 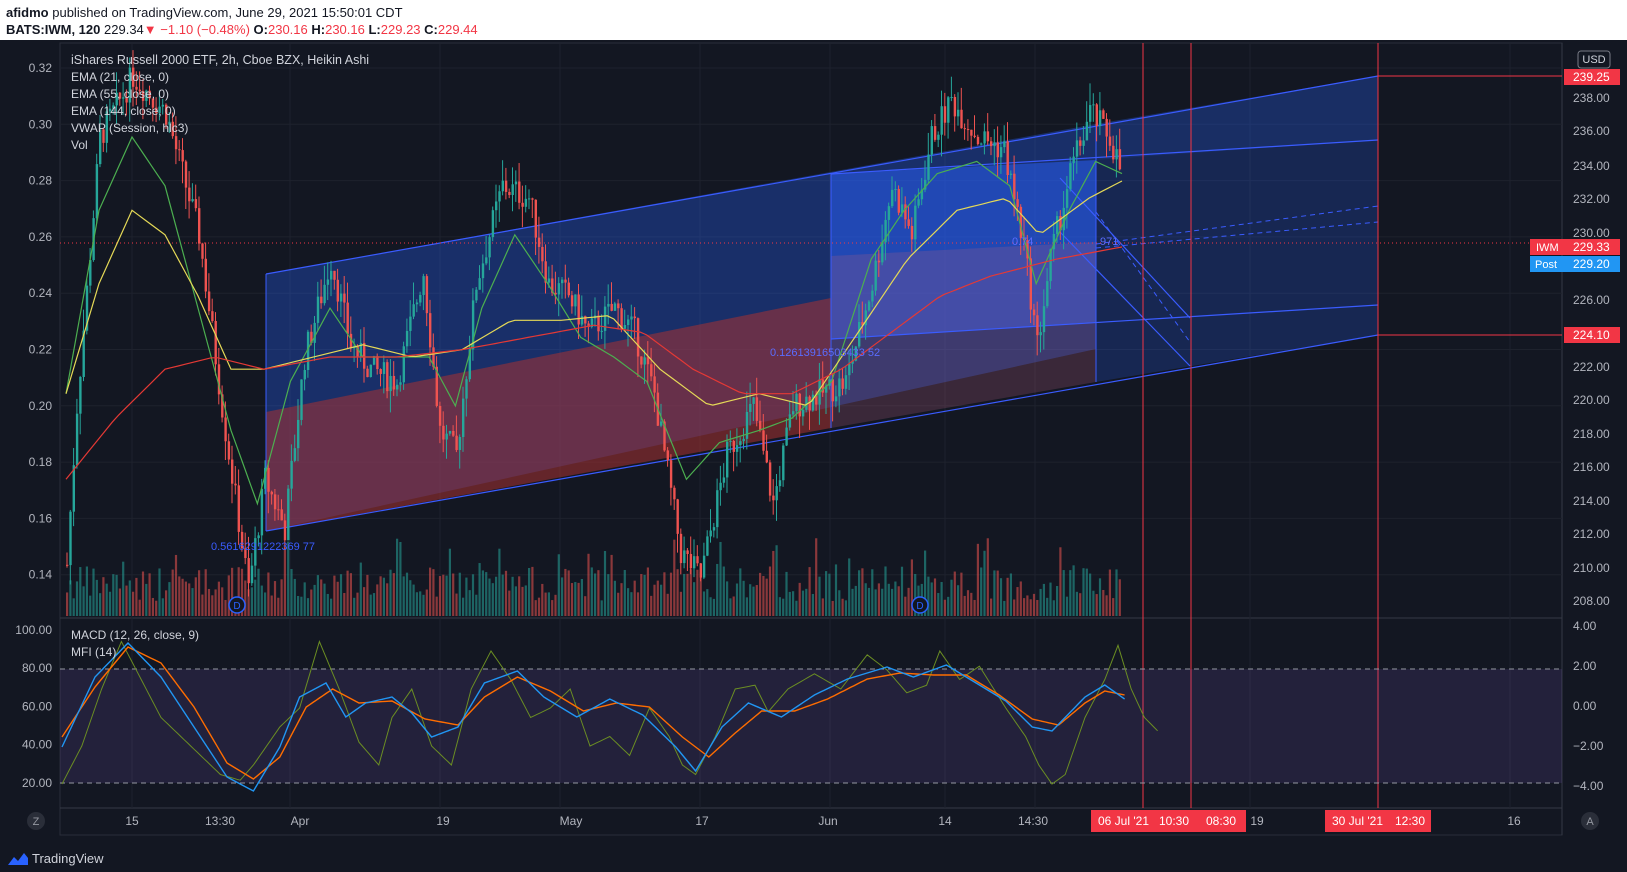 I want to click on dividend-marker-2: D, so click(x=920, y=605).